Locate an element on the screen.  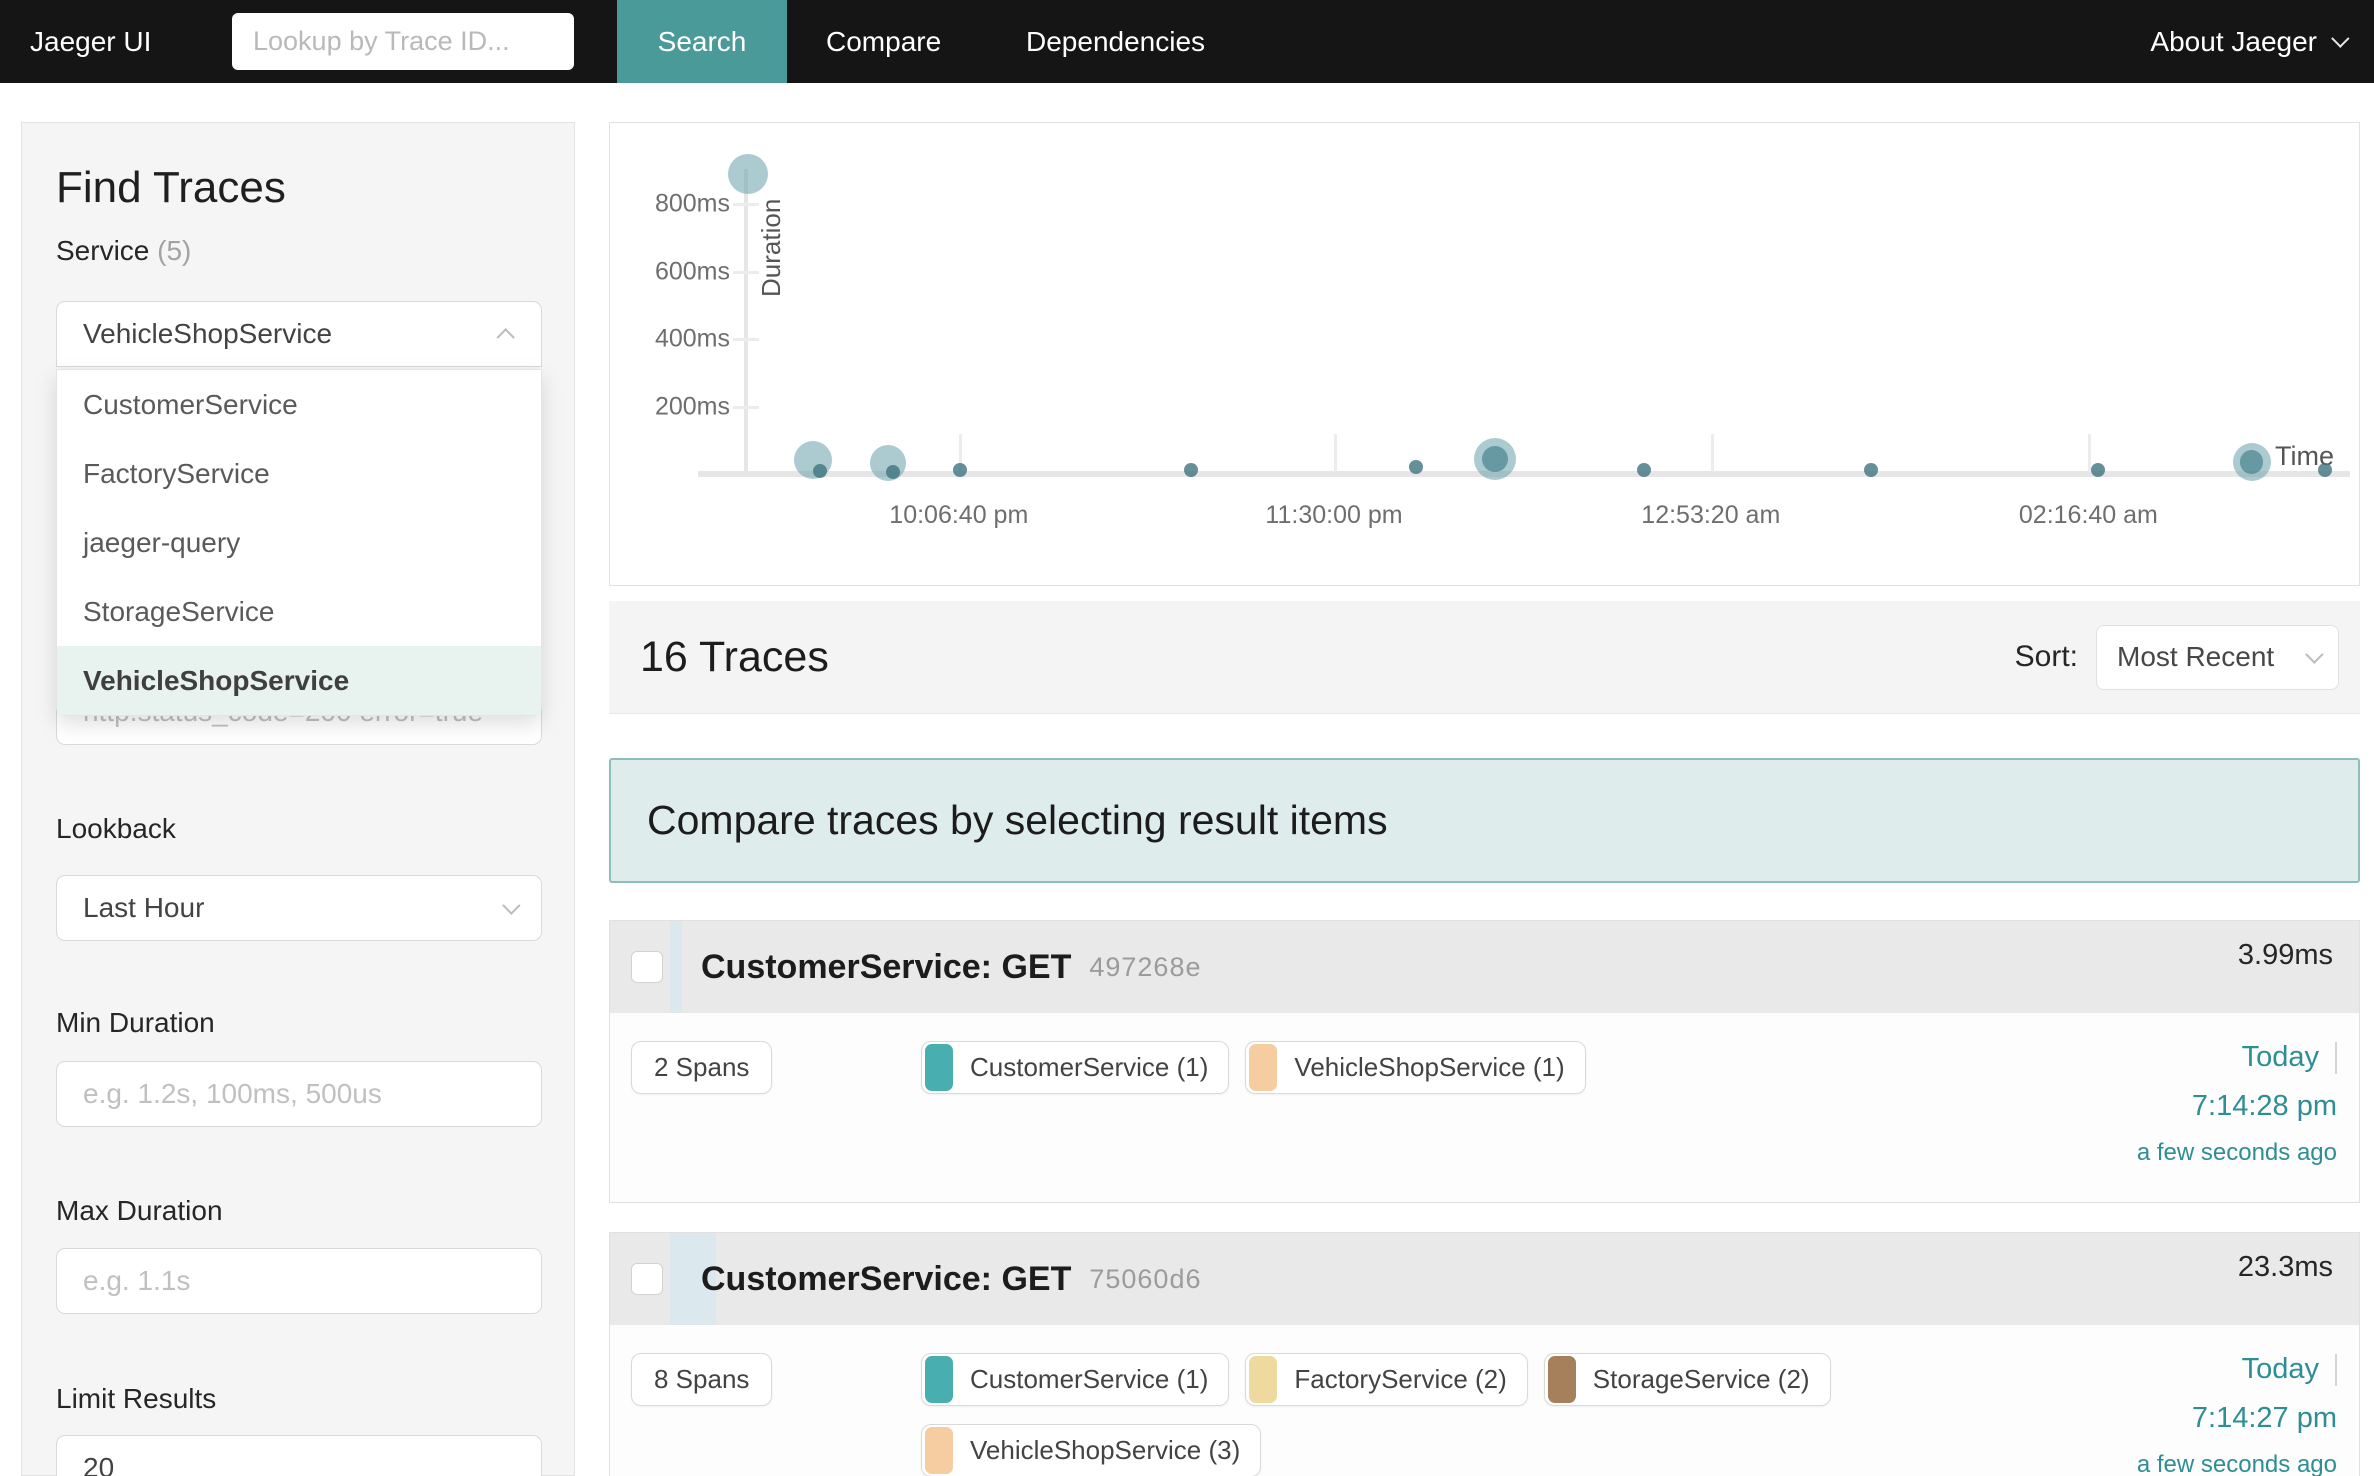
service-option: CustomerService is located at coordinates (190, 404).